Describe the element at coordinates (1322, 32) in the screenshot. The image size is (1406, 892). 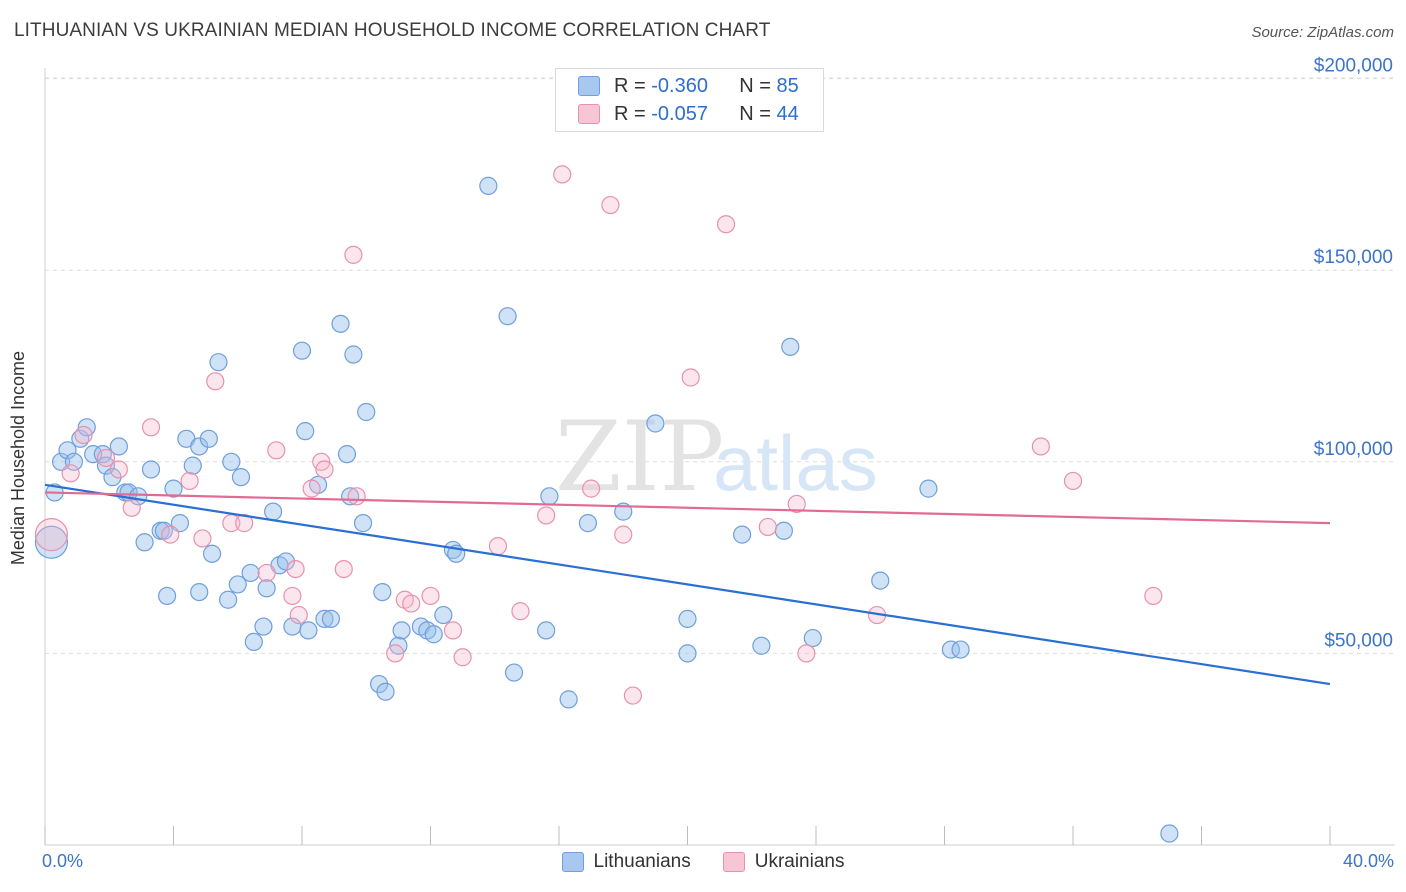
I see `source-label: Source: ZipAtlas.com` at that location.